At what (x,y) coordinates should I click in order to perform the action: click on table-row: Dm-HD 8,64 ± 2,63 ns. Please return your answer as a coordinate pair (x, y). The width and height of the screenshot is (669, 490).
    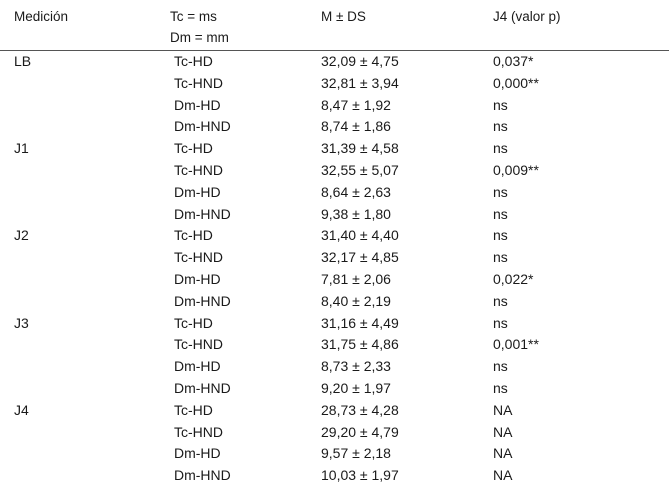
    Looking at the image, I should click on (334, 192).